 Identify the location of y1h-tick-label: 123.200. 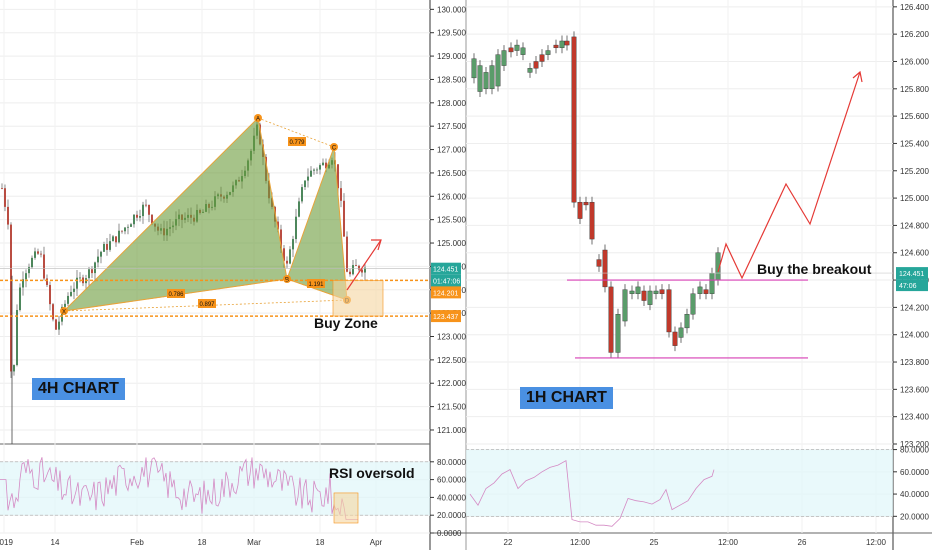
(914, 444).